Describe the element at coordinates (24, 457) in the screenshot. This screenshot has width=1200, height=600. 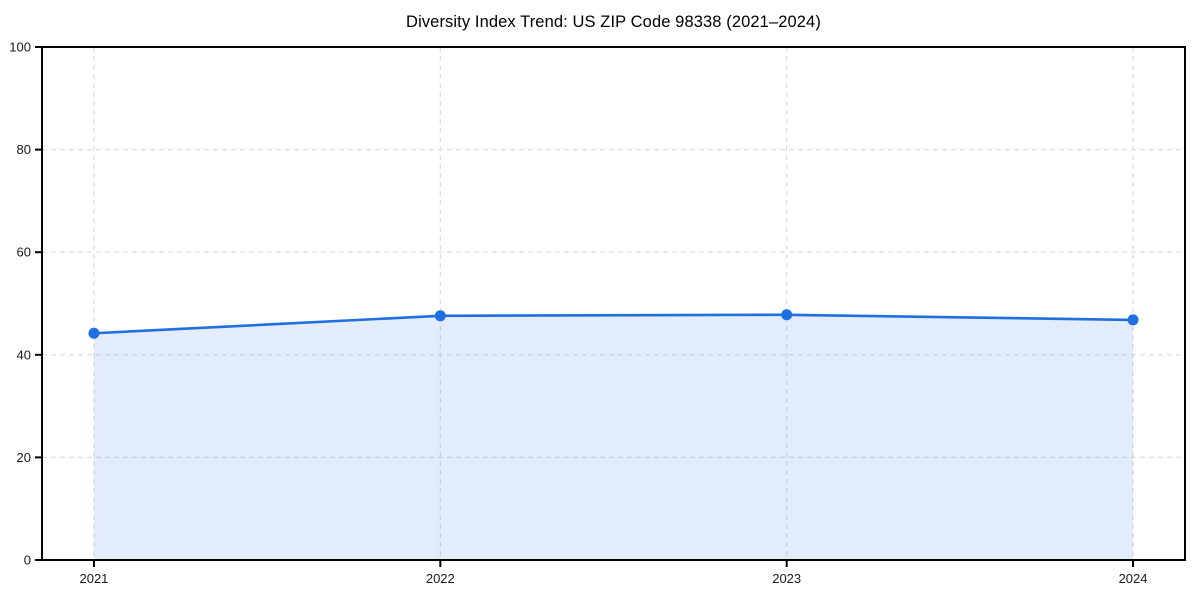
I see `y-tick-label: 20` at that location.